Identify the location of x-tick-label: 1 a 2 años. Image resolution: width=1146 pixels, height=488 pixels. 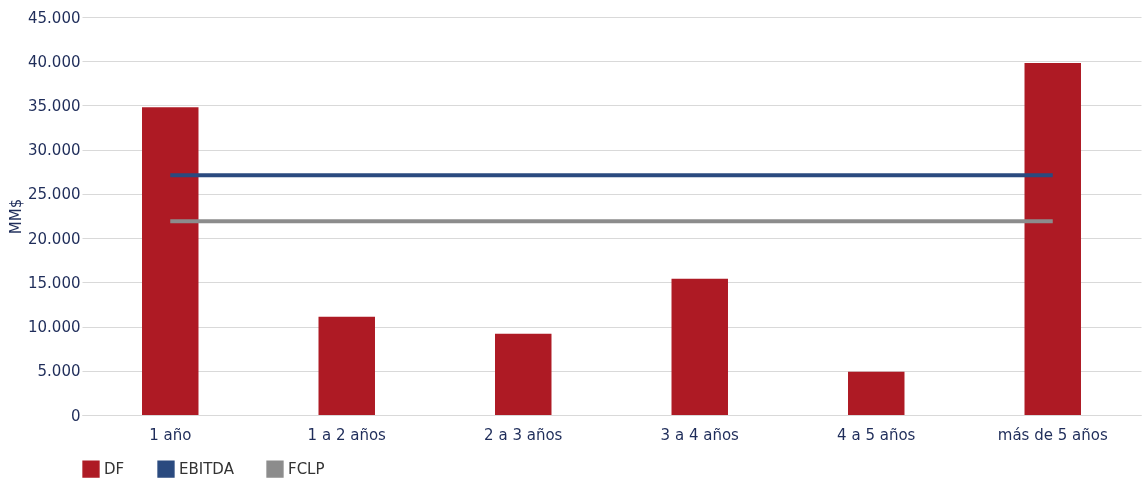
(347, 434).